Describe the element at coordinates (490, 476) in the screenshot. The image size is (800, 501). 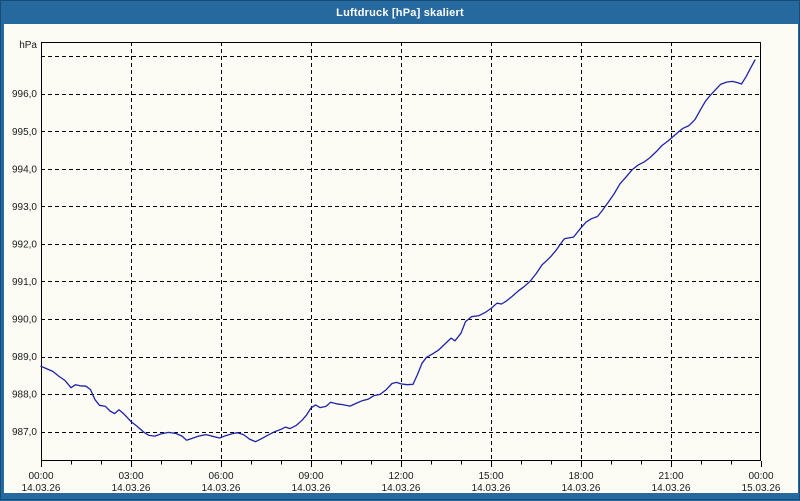
I see `x-time-label: 15:00` at that location.